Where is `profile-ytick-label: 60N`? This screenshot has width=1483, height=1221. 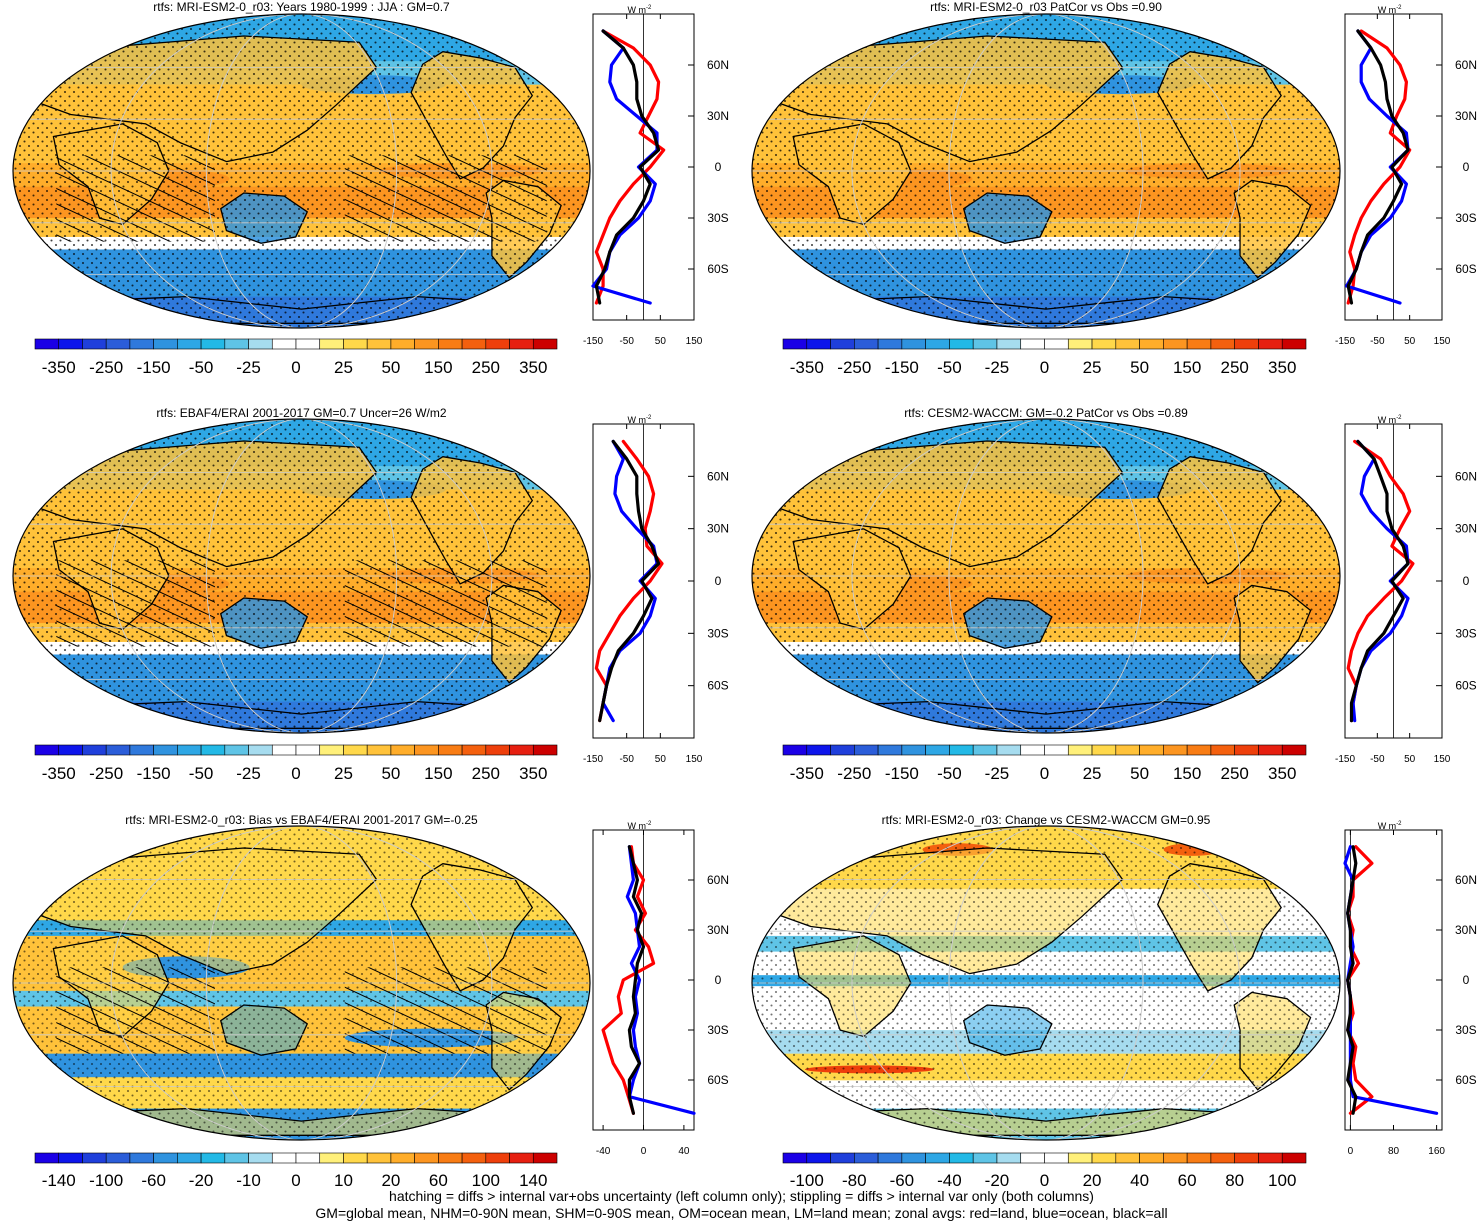 profile-ytick-label: 60N is located at coordinates (1466, 476).